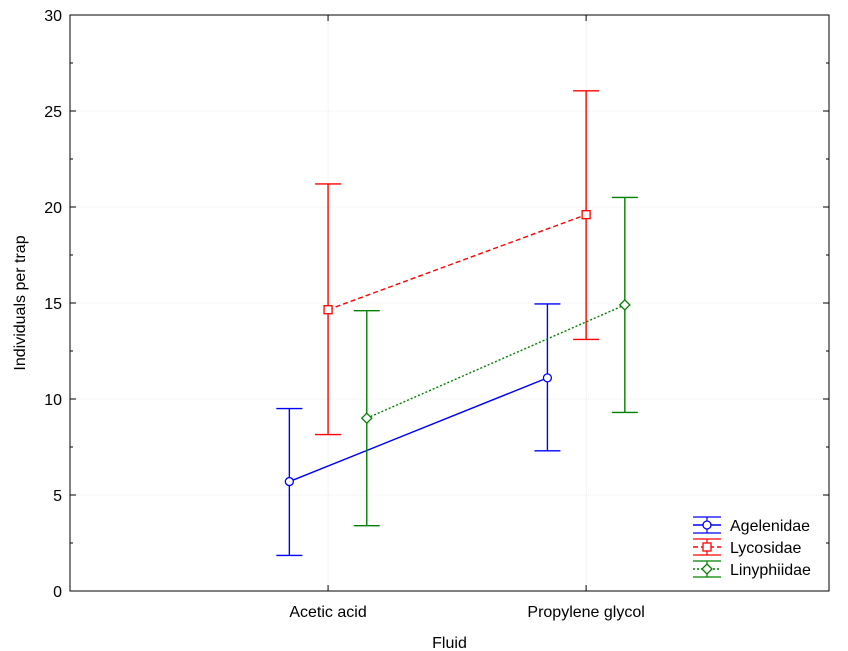  What do you see at coordinates (57, 592) in the screenshot?
I see `y-tick-label: 0` at bounding box center [57, 592].